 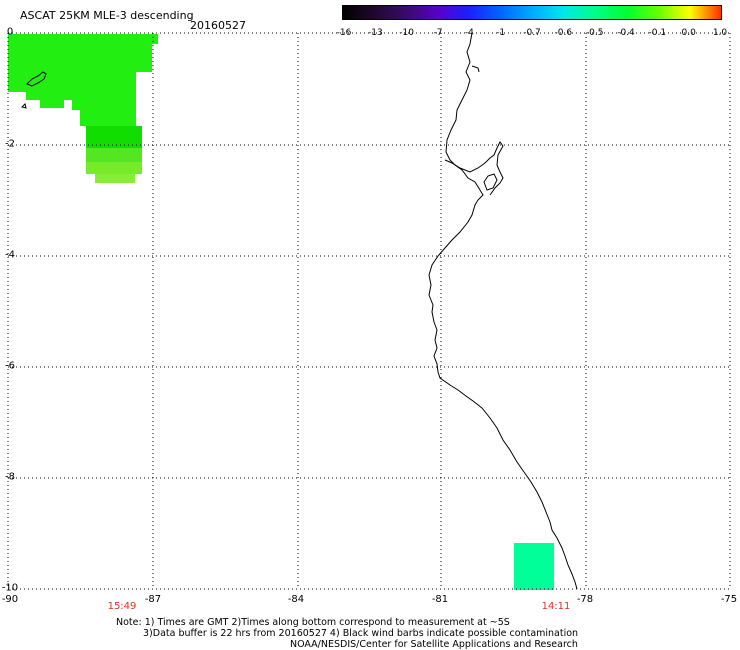 What do you see at coordinates (10, 366) in the screenshot?
I see `y-axis-tick-label: -6` at bounding box center [10, 366].